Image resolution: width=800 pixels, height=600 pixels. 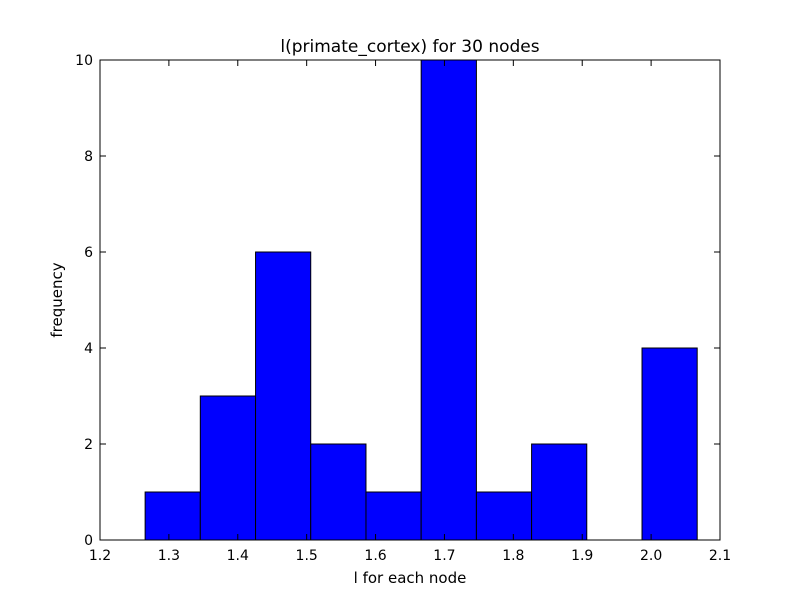 What do you see at coordinates (720, 556) in the screenshot?
I see `x-tick-label: 2.1` at bounding box center [720, 556].